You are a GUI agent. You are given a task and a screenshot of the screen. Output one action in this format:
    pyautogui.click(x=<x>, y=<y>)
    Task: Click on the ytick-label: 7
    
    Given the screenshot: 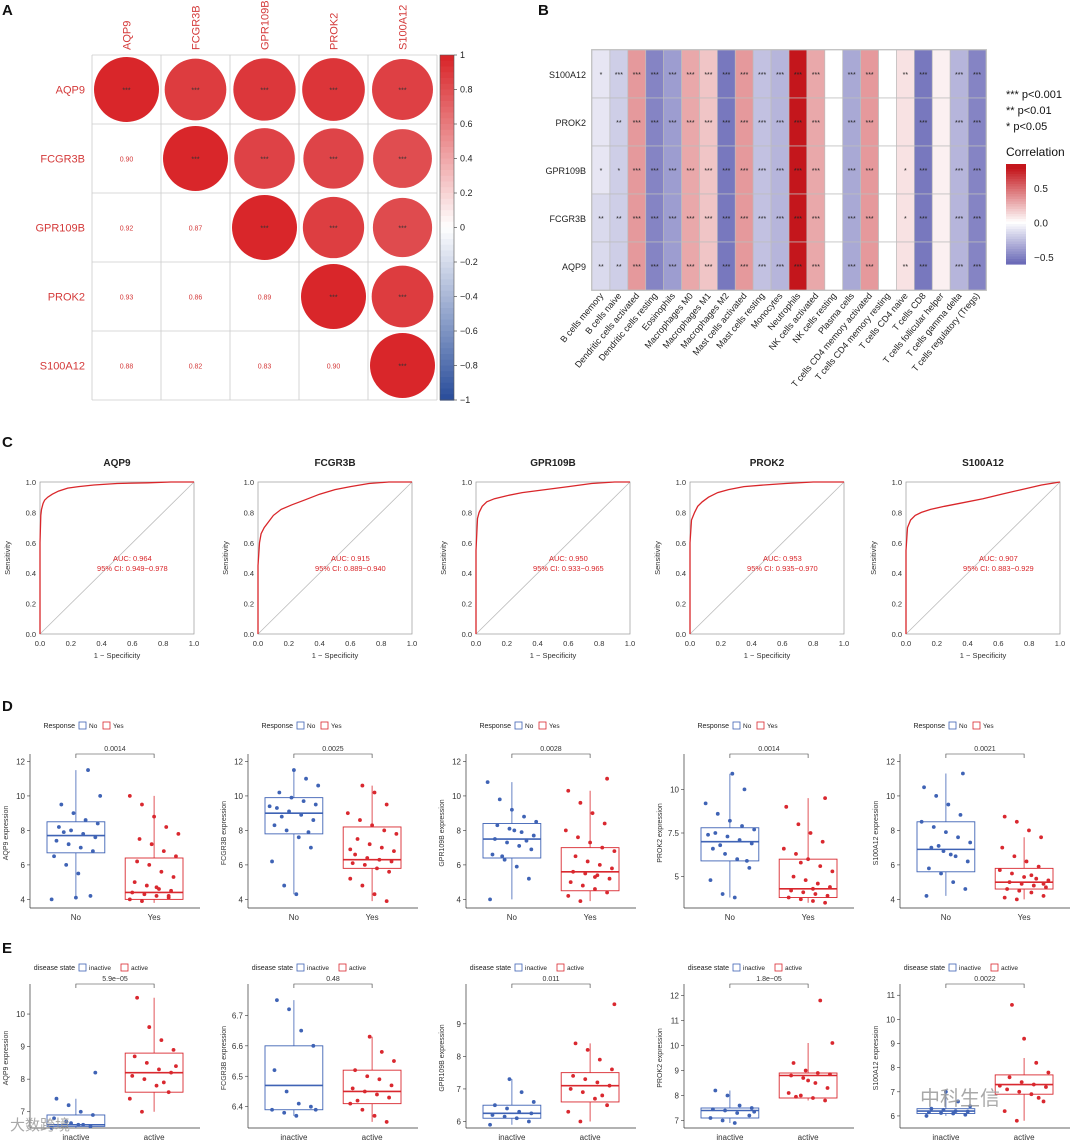 What is the action you would take?
    pyautogui.click(x=677, y=1121)
    